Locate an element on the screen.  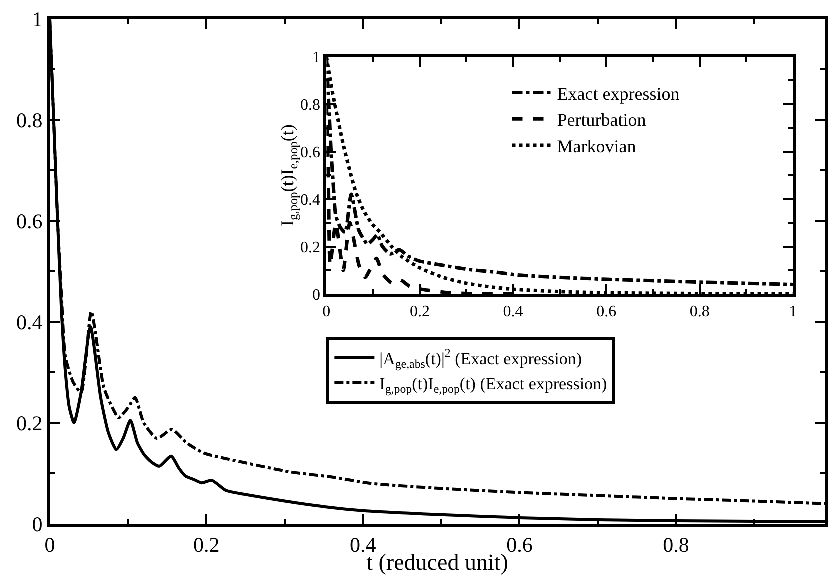
legend-label: |A$_{ge,abs}$(t)|$^{2}$ (Exact expression) is located at coordinates (481, 358).